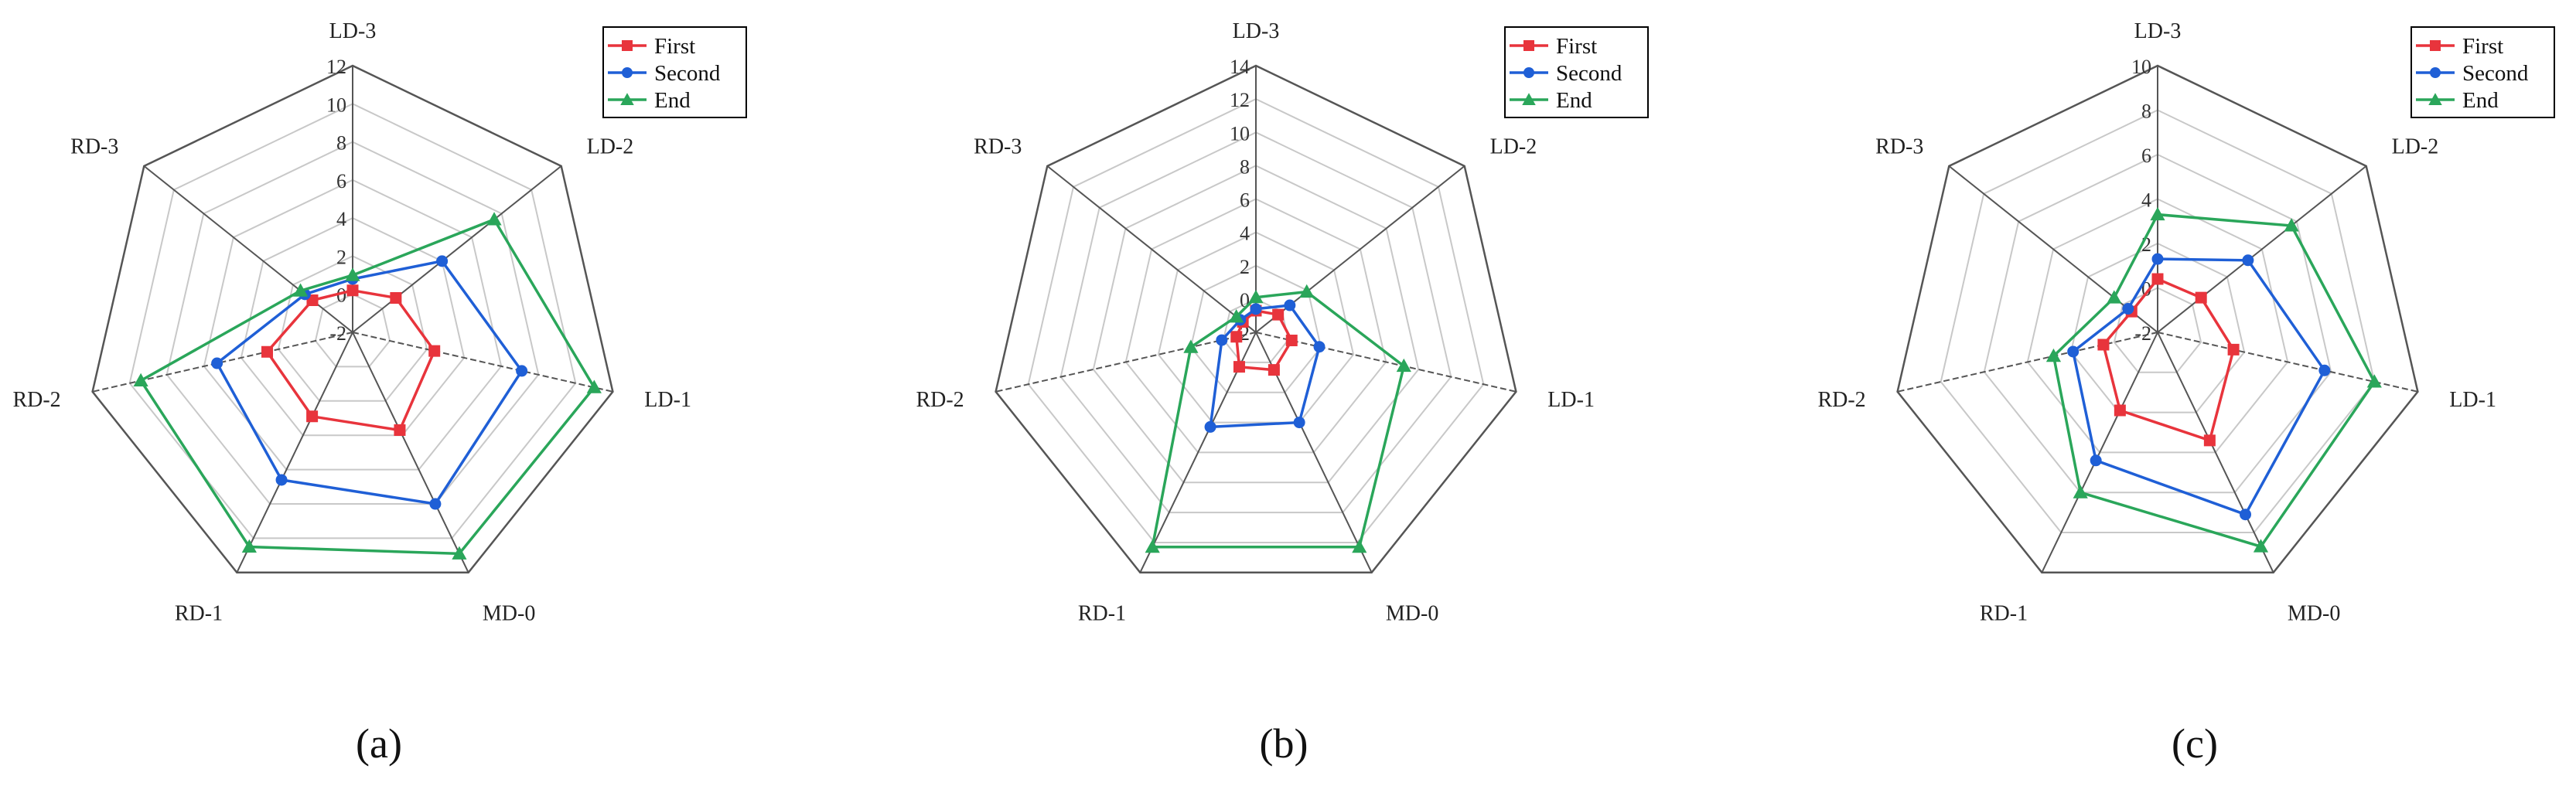 Image resolution: width=2576 pixels, height=786 pixels. I want to click on legend-entry-second: Second, so click(2473, 73).